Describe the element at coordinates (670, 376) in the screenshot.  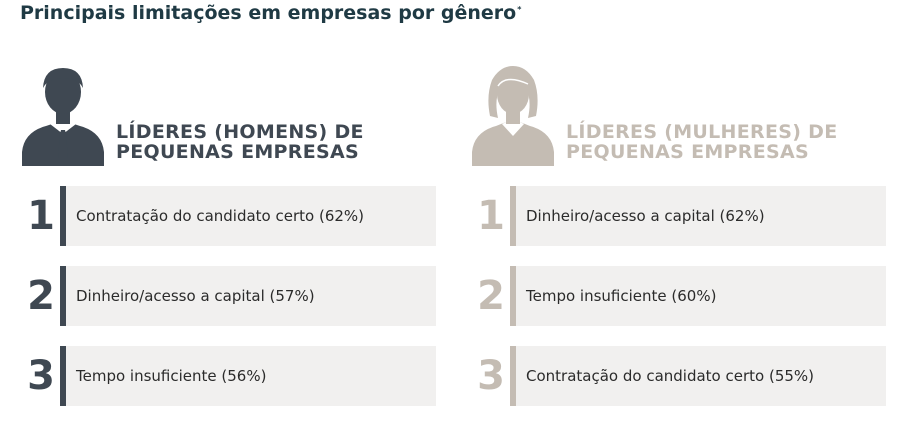
I see `rank-label: Contratação do candidato certo (55%)` at that location.